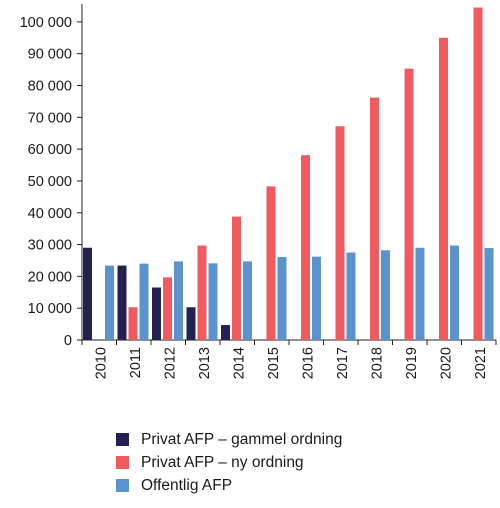  What do you see at coordinates (50, 277) in the screenshot?
I see `y-tick-label: 20 000` at bounding box center [50, 277].